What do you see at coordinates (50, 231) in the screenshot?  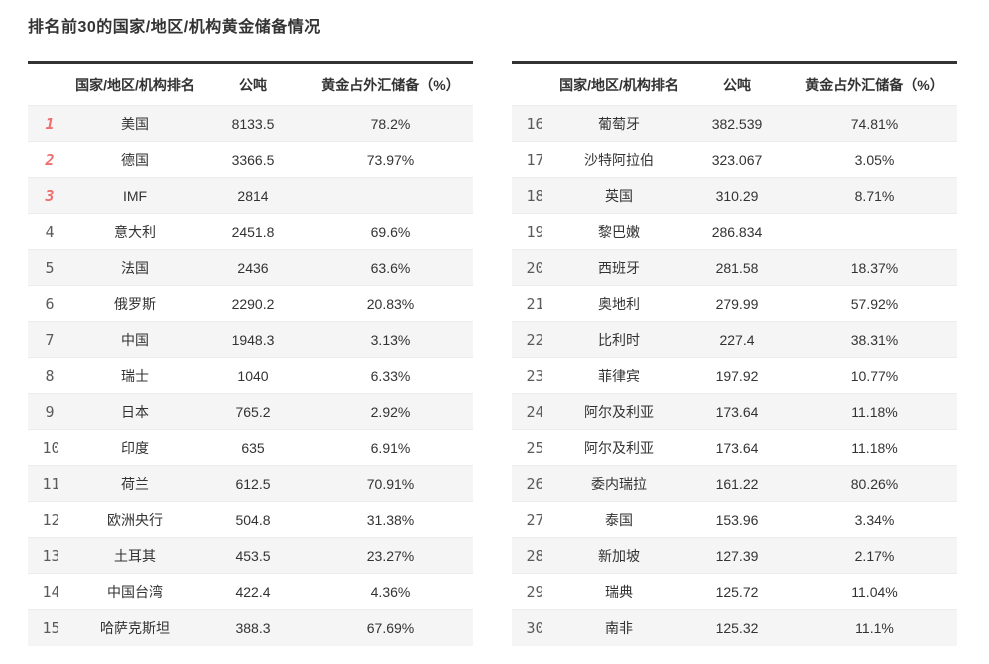 I see `rank-cell: 4` at bounding box center [50, 231].